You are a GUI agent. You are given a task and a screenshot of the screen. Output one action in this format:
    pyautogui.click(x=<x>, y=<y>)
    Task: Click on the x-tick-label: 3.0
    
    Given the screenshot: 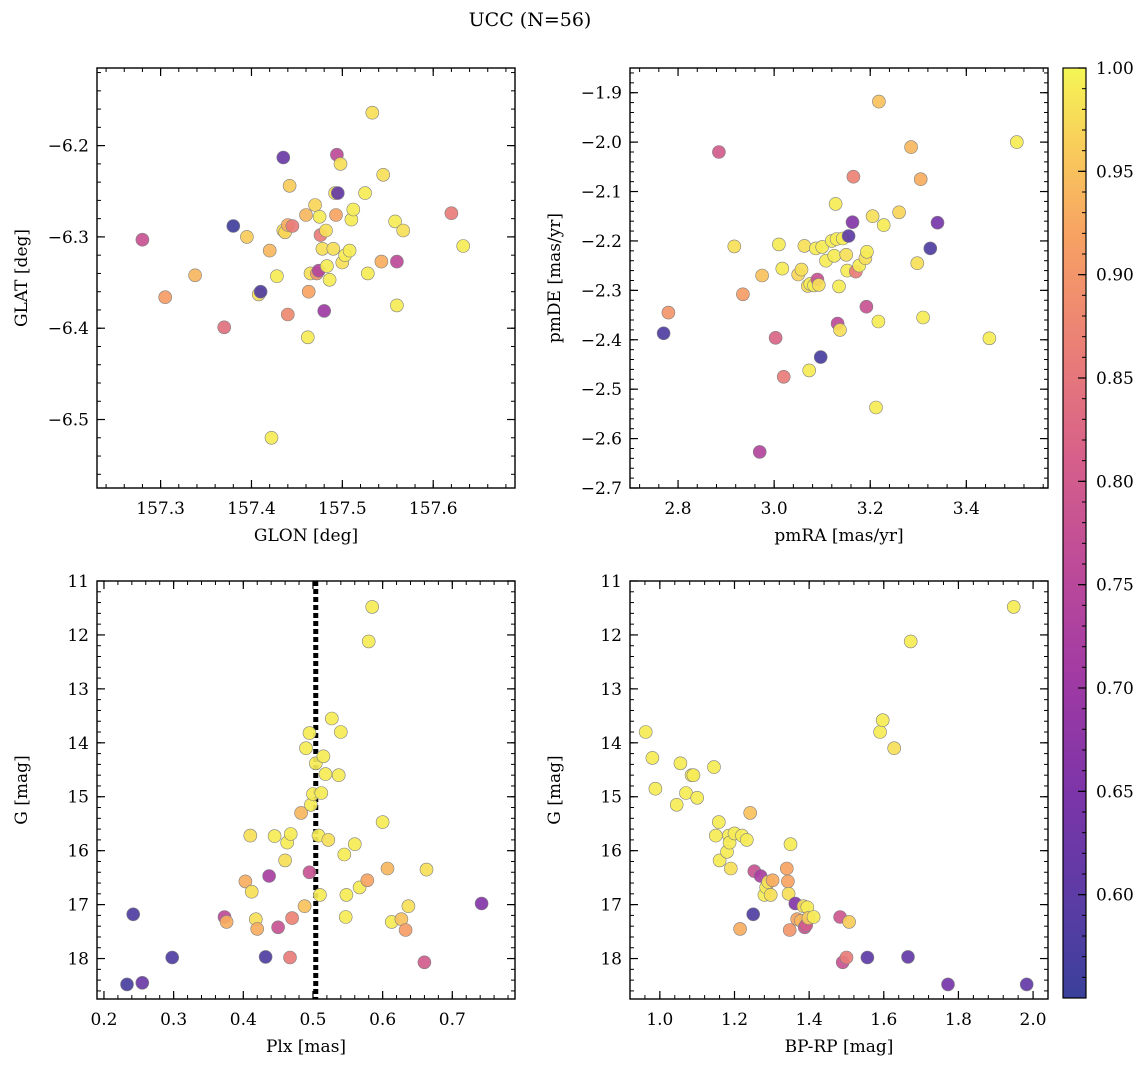 What is the action you would take?
    pyautogui.click(x=774, y=509)
    